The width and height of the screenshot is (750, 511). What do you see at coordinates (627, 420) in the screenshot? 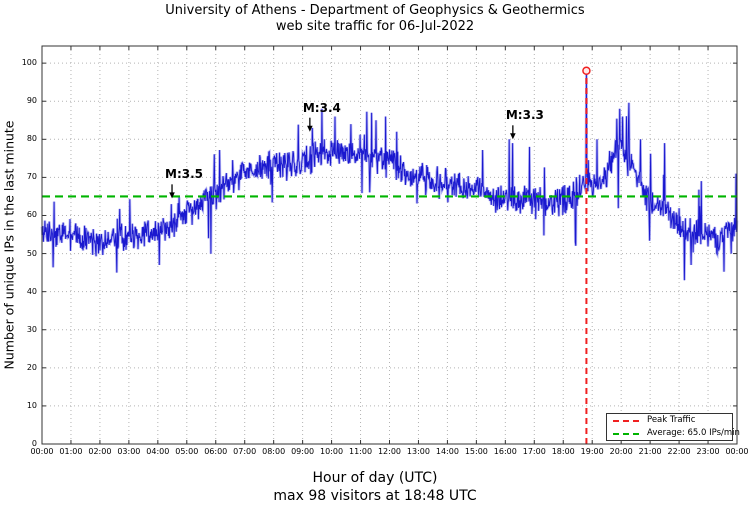
I see `peak-line-sample` at bounding box center [627, 420].